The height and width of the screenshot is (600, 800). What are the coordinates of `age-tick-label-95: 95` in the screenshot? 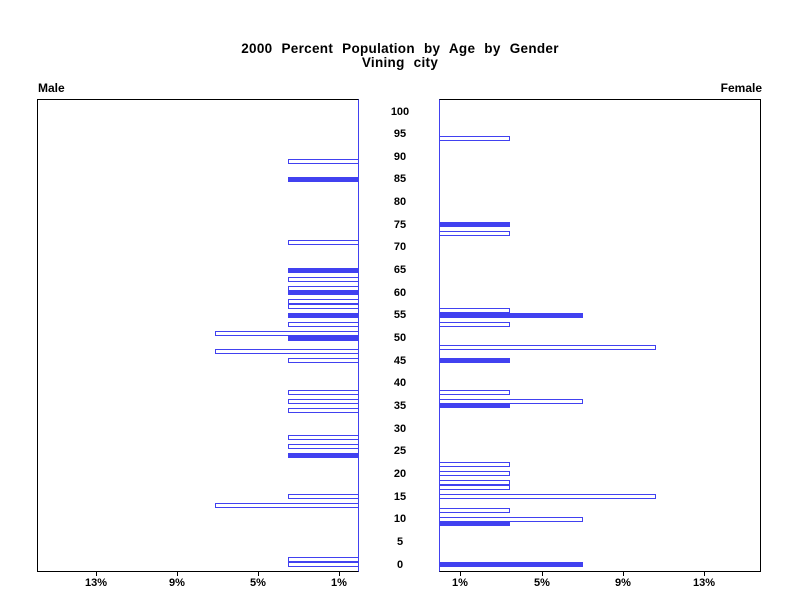 It's located at (400, 134).